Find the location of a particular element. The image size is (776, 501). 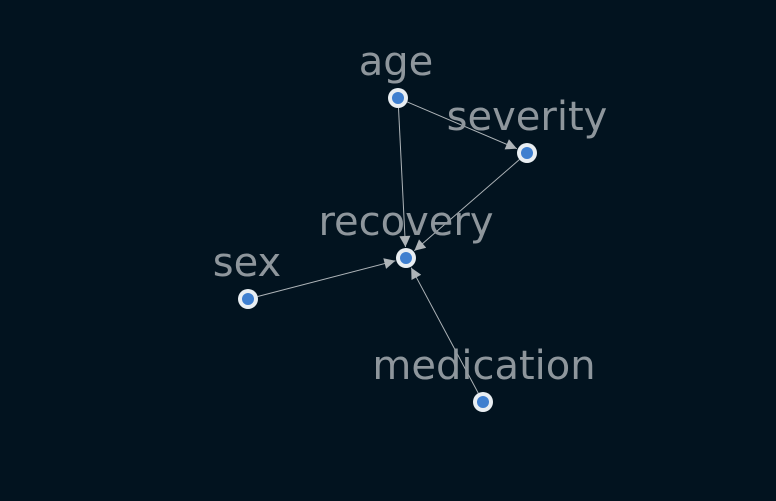

node-severity is located at coordinates (527, 153).